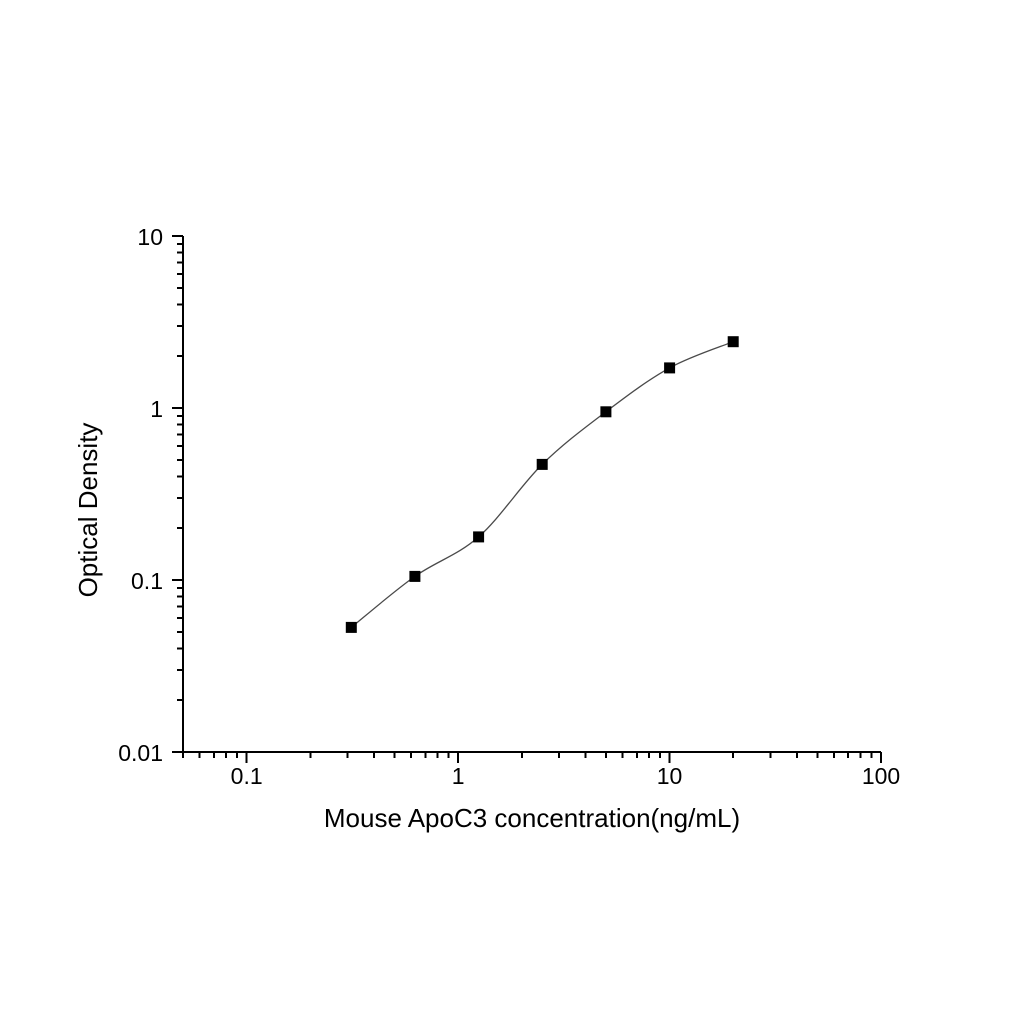 The height and width of the screenshot is (1024, 1024). Describe the element at coordinates (147, 581) in the screenshot. I see `y-tick-label: 0.1` at that location.